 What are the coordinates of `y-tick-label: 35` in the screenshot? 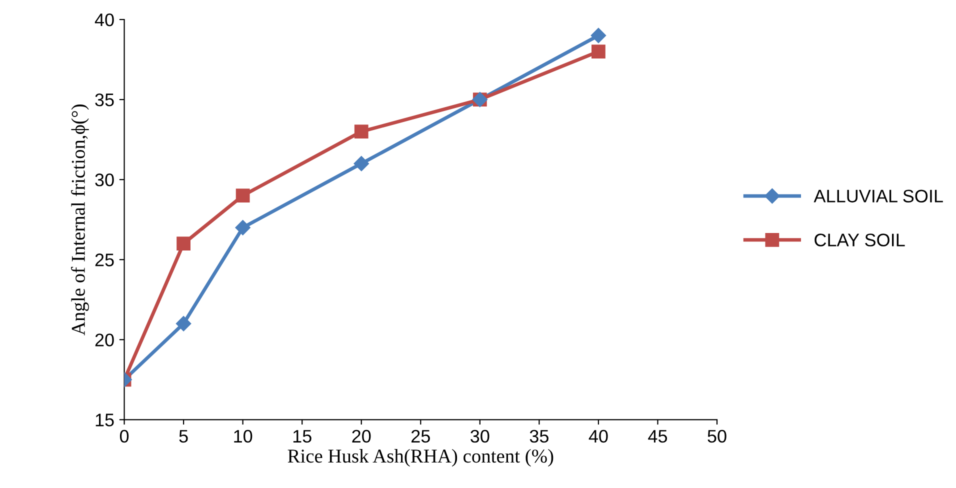 It's located at (104, 99).